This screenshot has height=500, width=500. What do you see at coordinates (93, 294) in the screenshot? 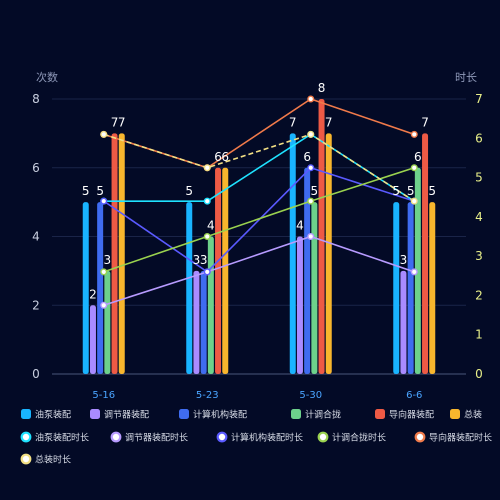
I see `bar-value-label: 2` at bounding box center [93, 294].